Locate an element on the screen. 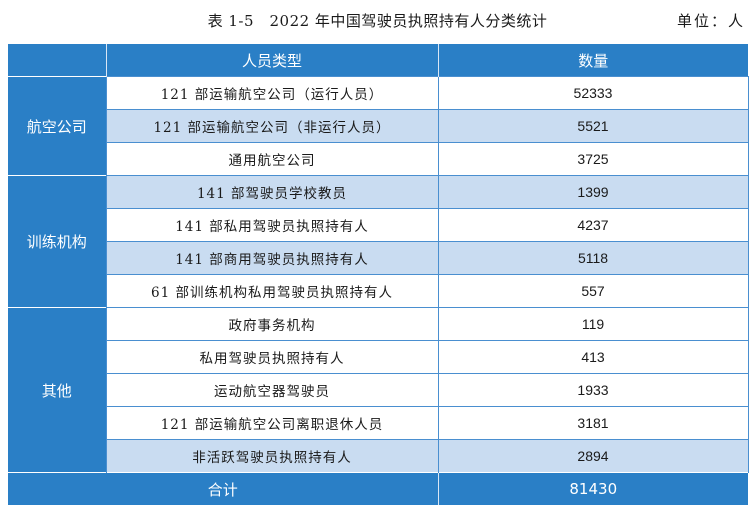  count-cell: 3725 is located at coordinates (593, 159).